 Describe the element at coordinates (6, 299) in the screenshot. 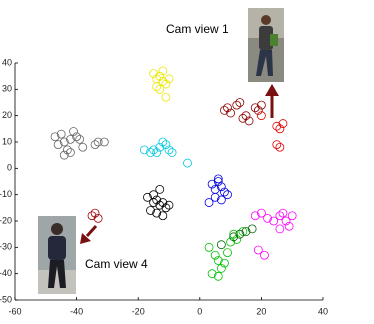

I see `y-tick-label: -50` at that location.